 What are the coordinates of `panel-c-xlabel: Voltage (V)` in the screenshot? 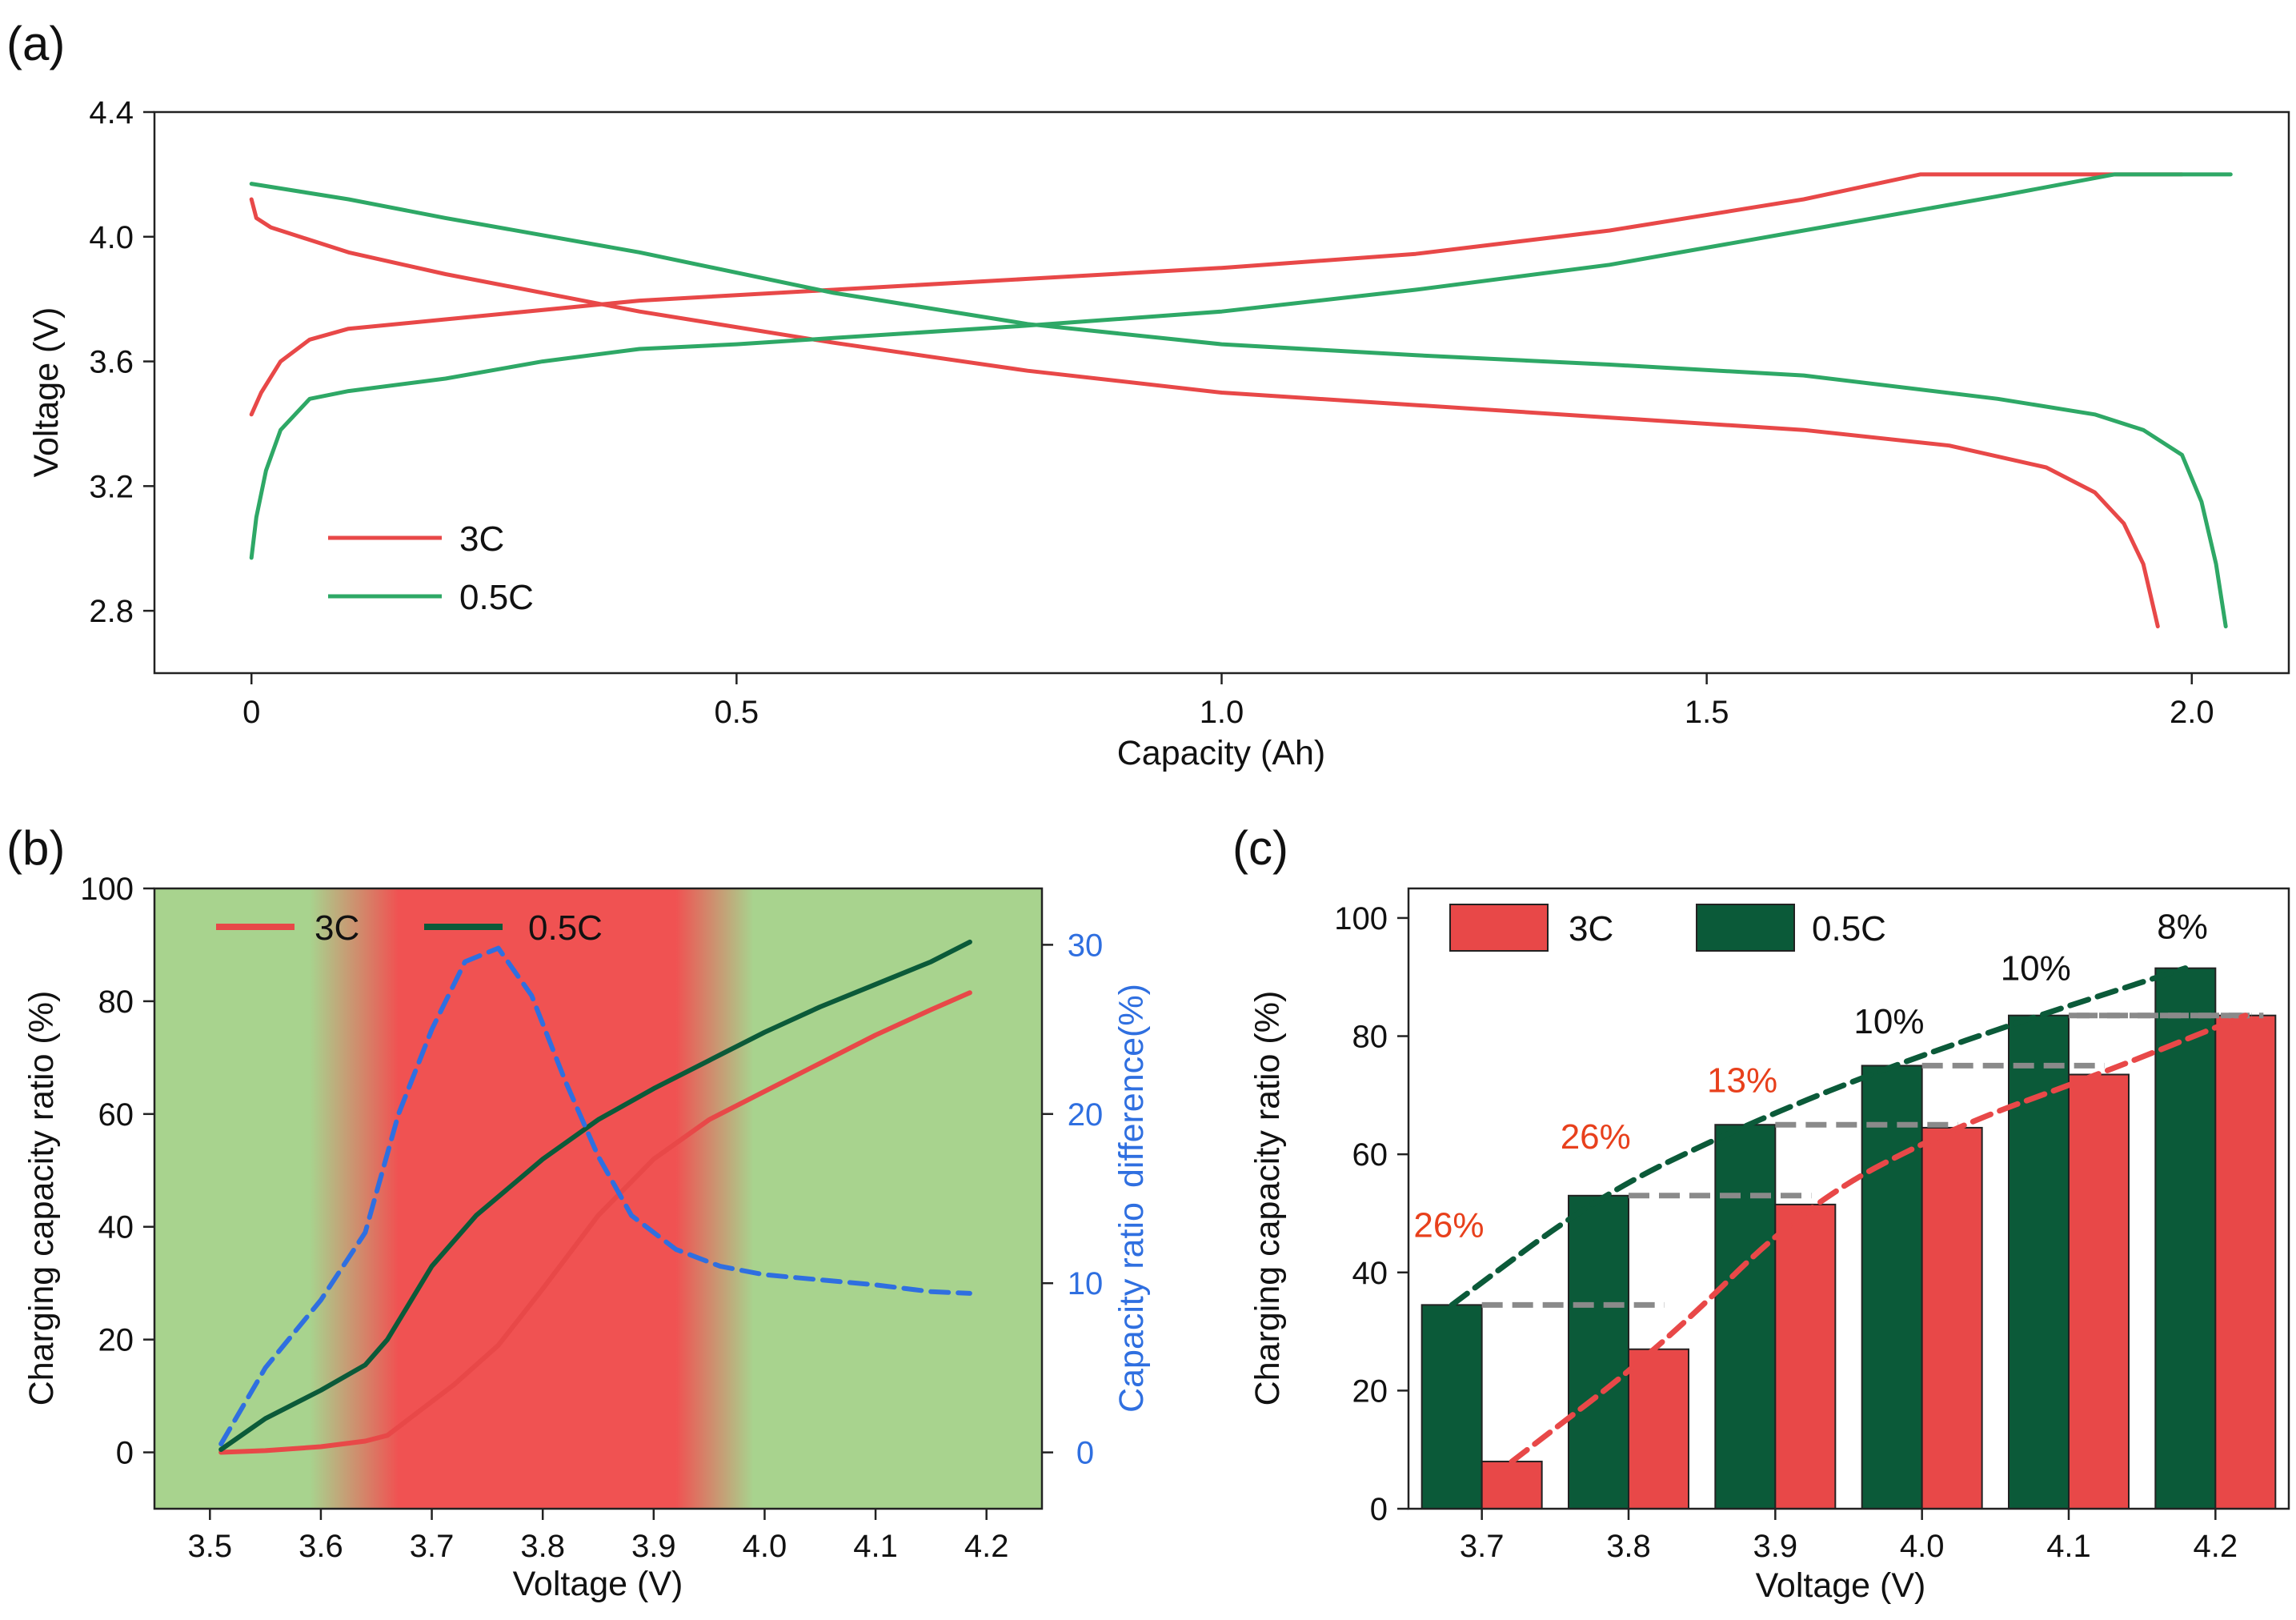 It's located at (1841, 1585).